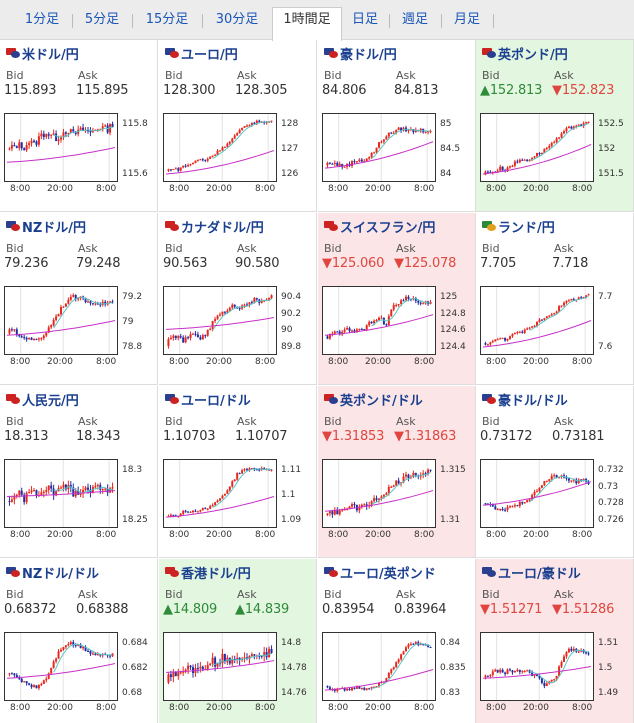 This screenshot has width=634, height=723. I want to click on price-chart: 115.8 115.6 8:00 20:00 8:00, so click(79, 155).